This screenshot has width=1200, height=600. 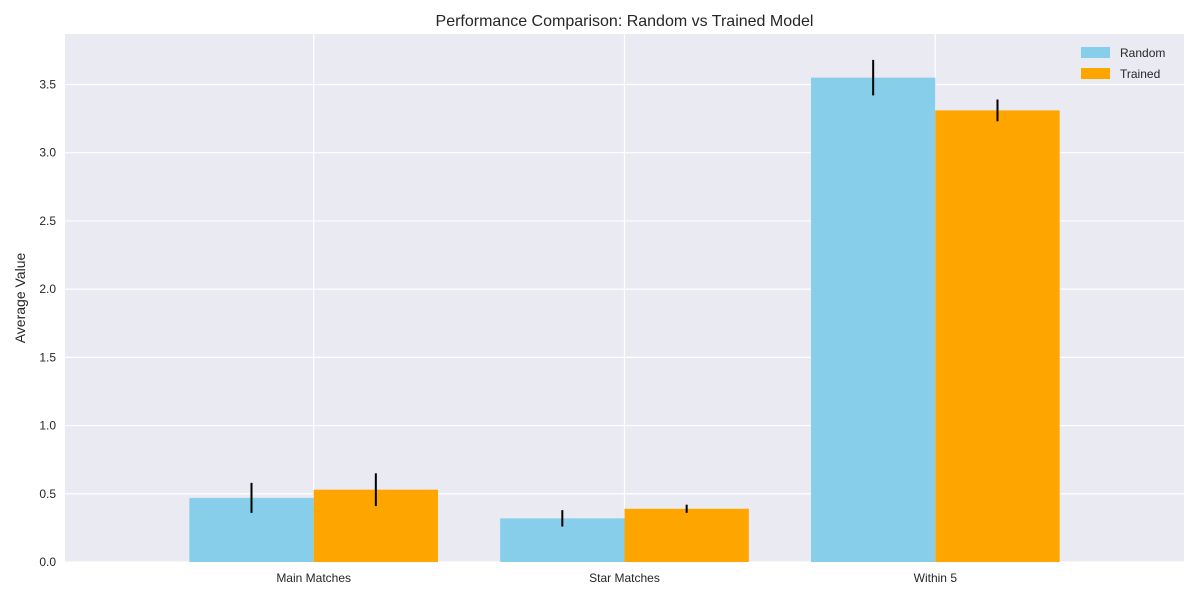 What do you see at coordinates (47, 84) in the screenshot?
I see `y-tick-label: 3.5` at bounding box center [47, 84].